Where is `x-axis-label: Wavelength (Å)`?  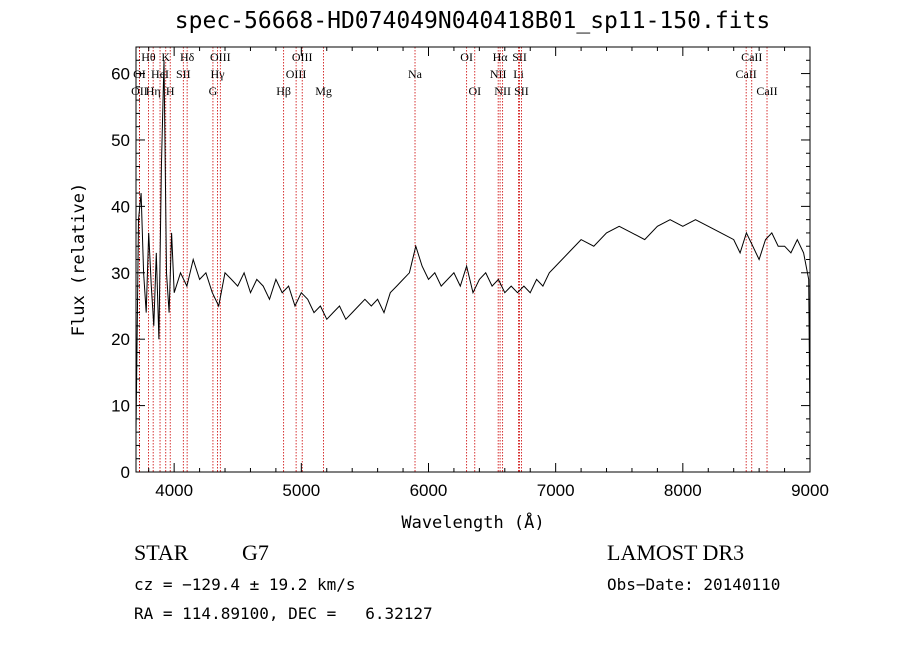
x-axis-label: Wavelength (Å) is located at coordinates (472, 522).